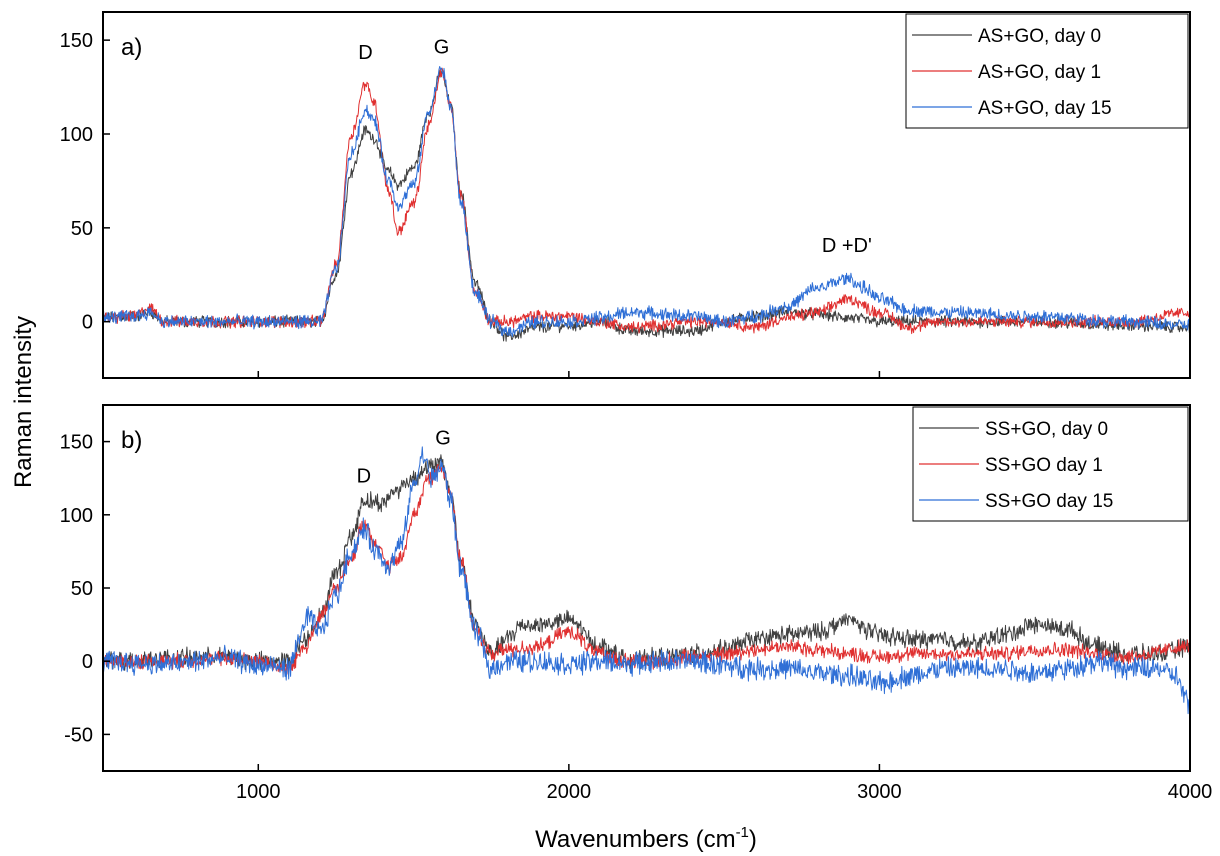  I want to click on panel-a-y-tick-label: 100, so click(76, 135).